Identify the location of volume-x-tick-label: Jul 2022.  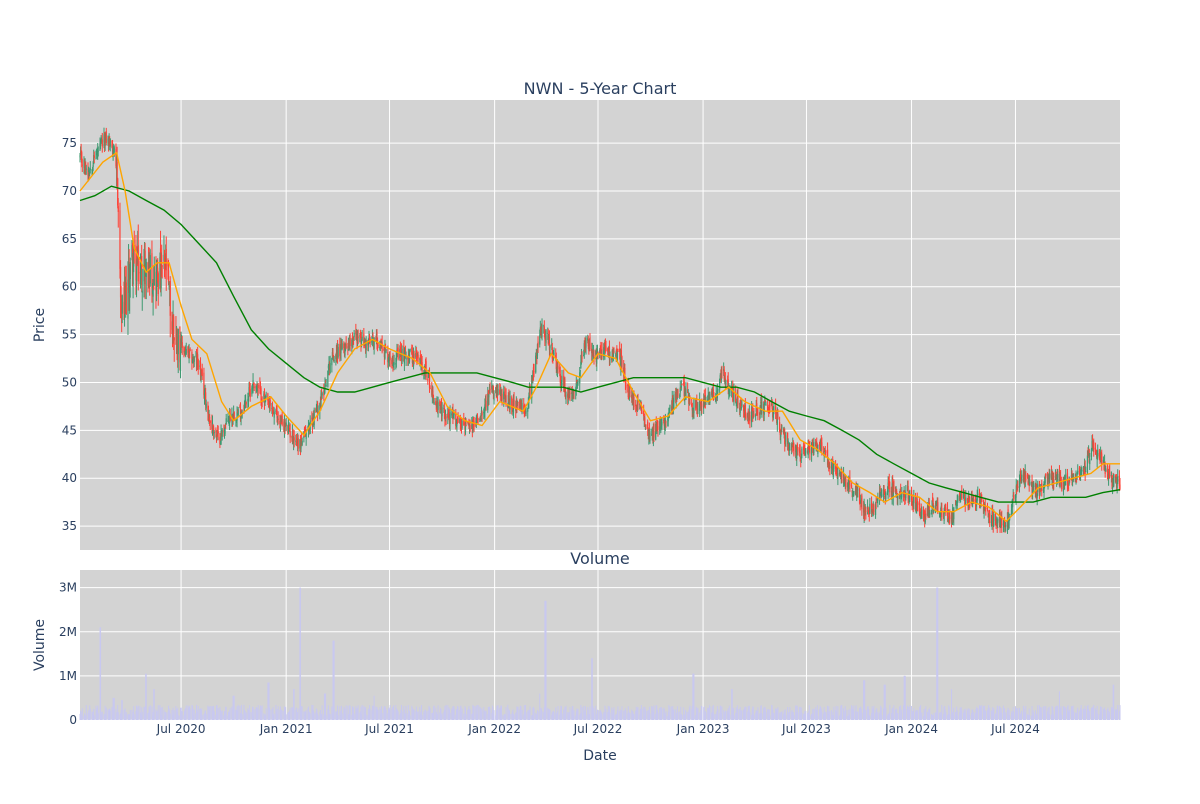
(598, 729).